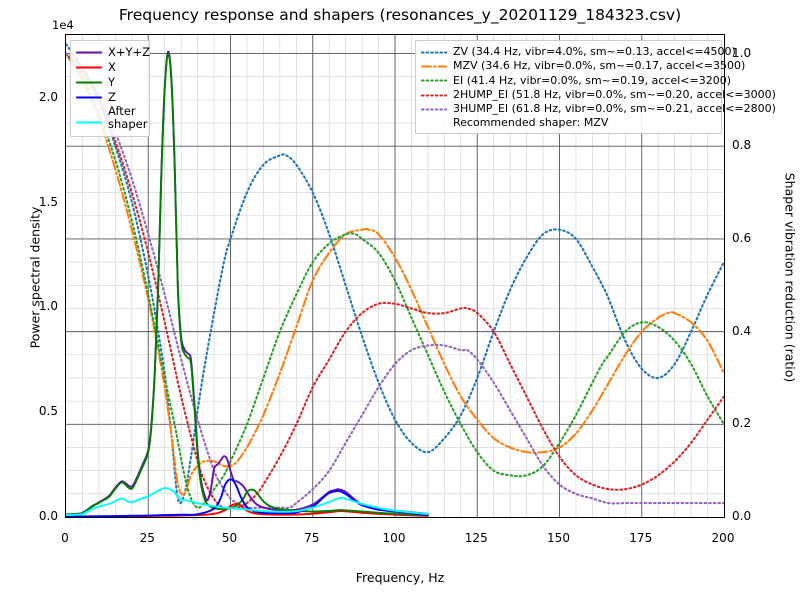  Describe the element at coordinates (48, 306) in the screenshot. I see `y-tick-label-left: 1.0` at that location.